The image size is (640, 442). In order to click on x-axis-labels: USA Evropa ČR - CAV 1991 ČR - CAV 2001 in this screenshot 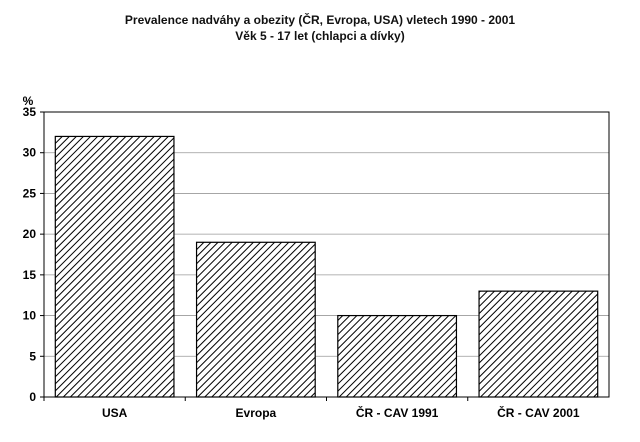, I will do `click(311, 408)`.